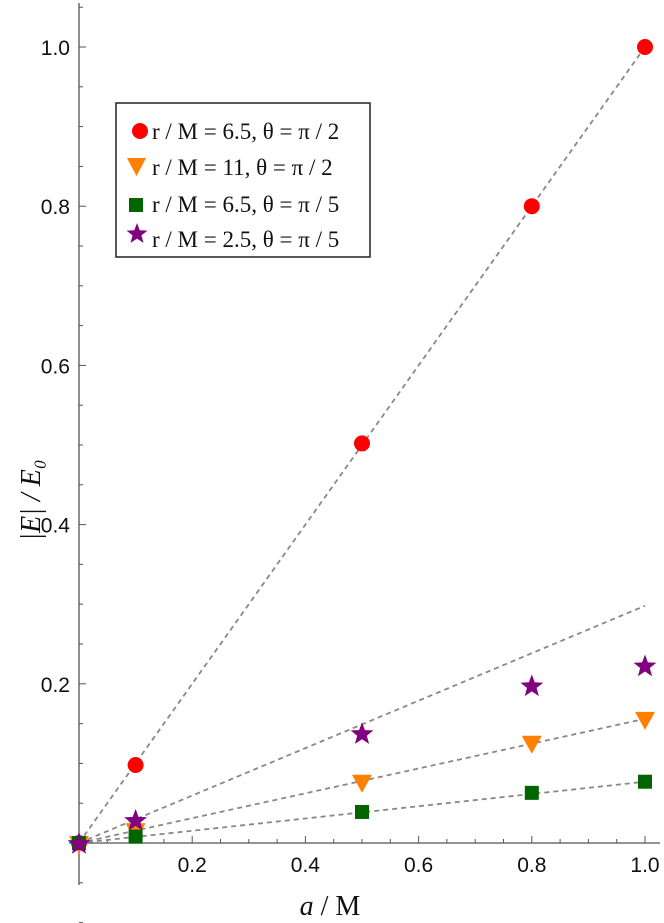  I want to click on y-tick-label: 0.2, so click(55, 685).